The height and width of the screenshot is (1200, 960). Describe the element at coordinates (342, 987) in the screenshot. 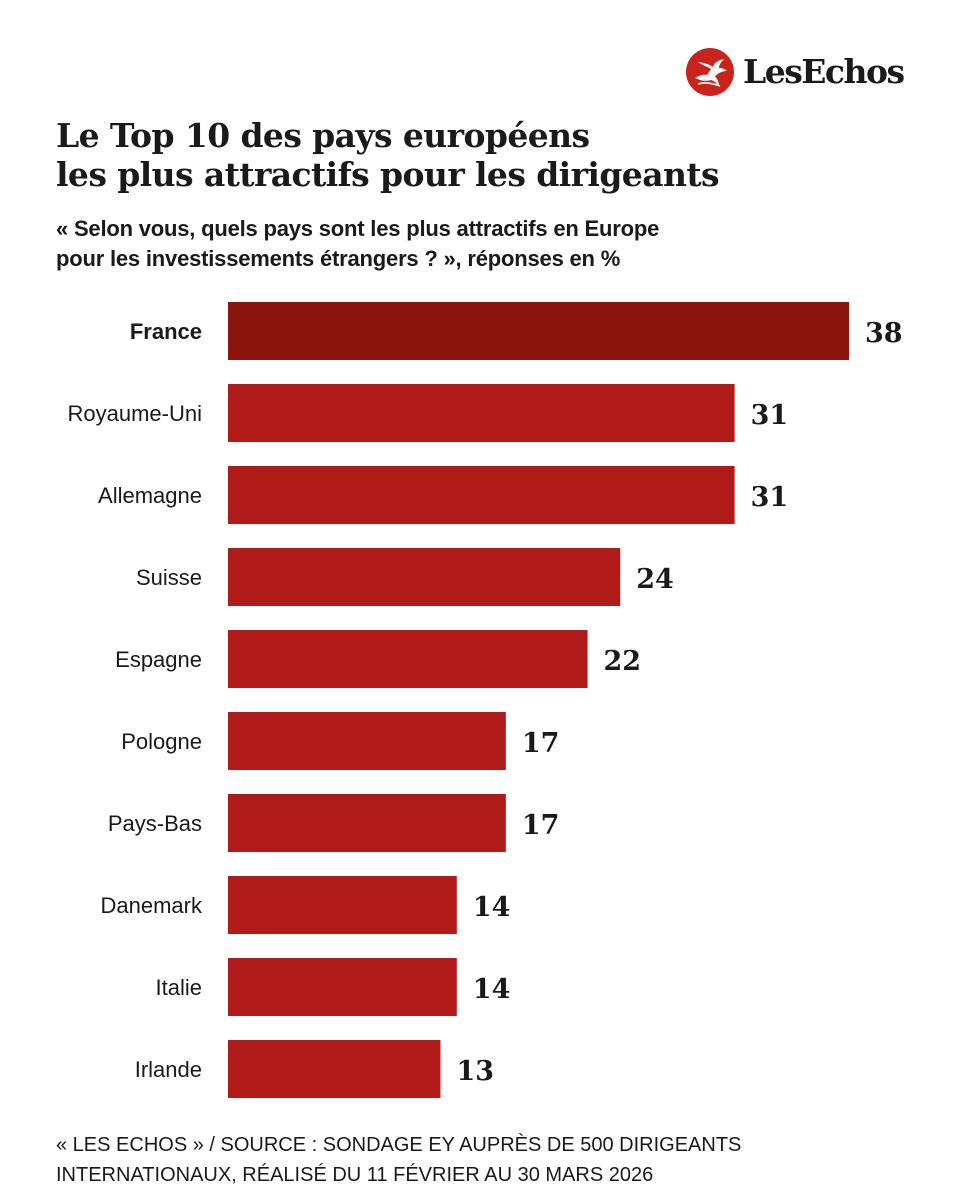

I see `bar-italie` at that location.